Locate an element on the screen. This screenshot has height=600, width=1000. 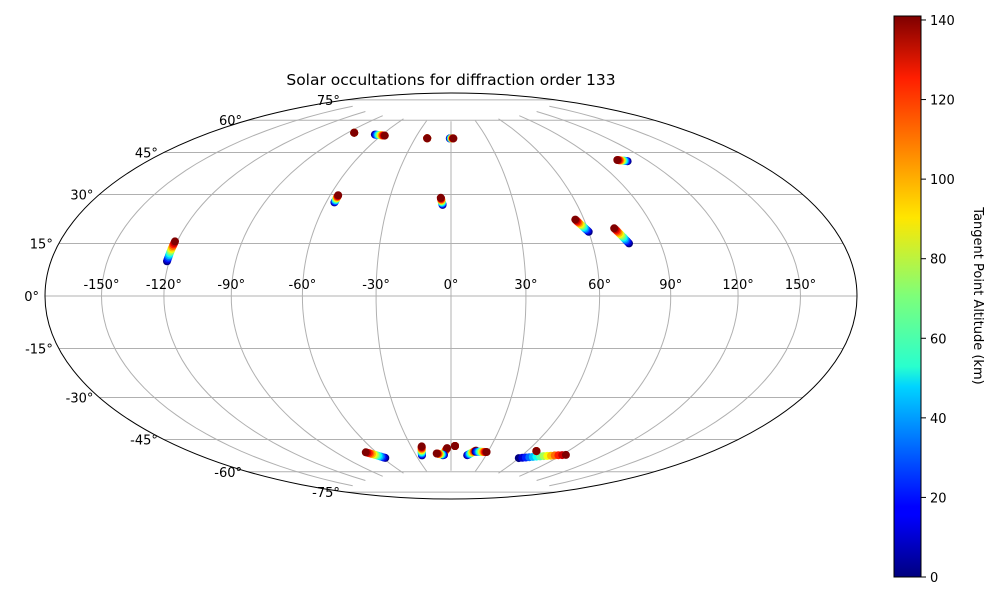
latitude-tick-label: -60° is located at coordinates (228, 473).